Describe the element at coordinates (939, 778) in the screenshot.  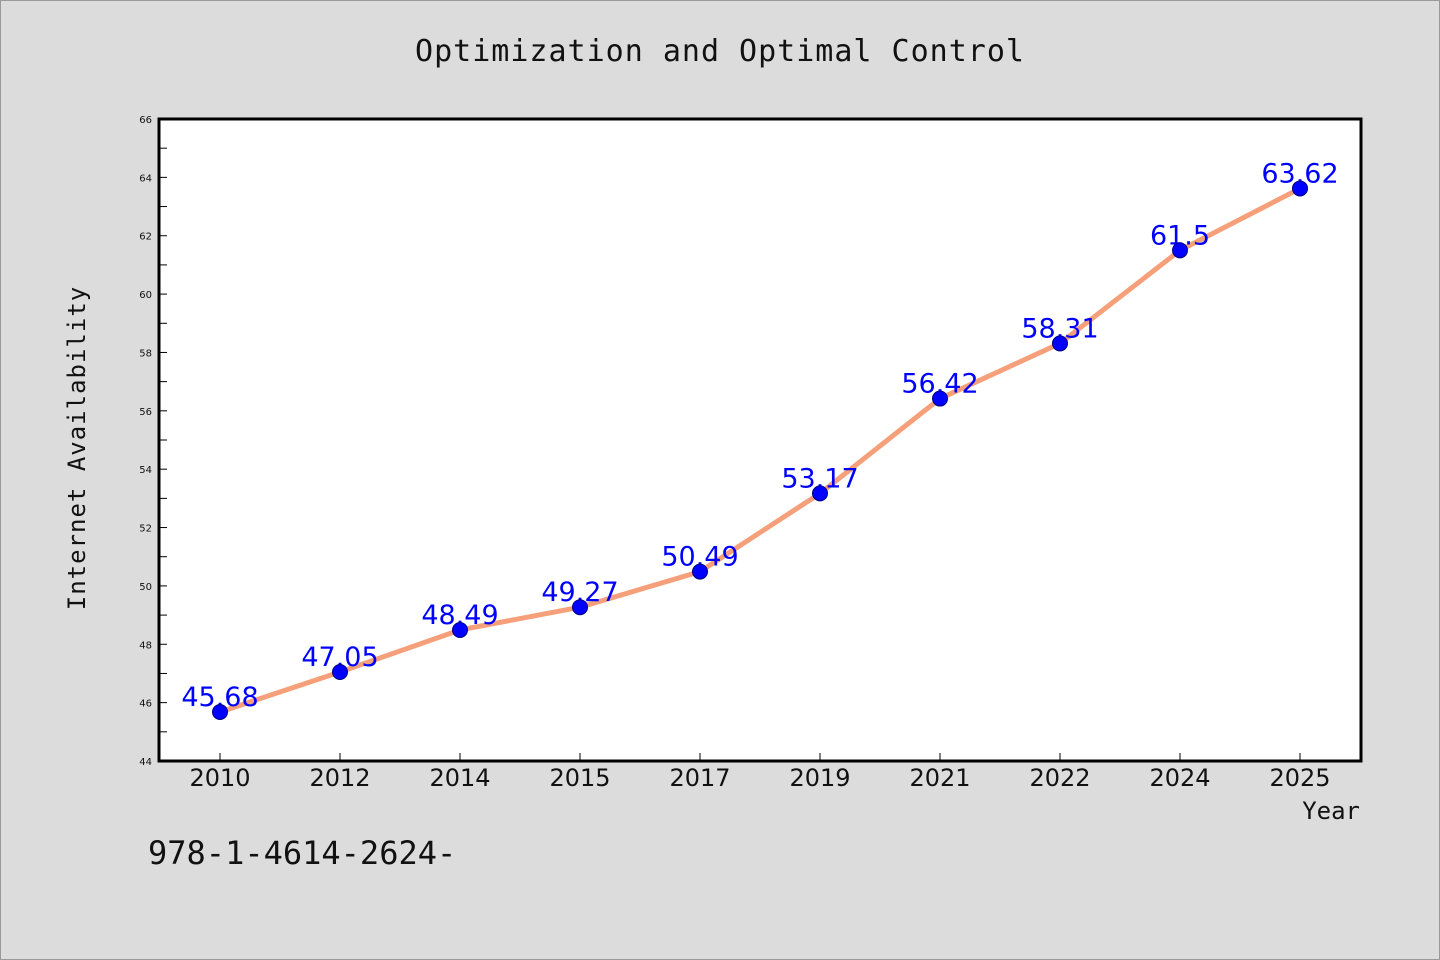
I see `x-tick-label: 2021` at that location.